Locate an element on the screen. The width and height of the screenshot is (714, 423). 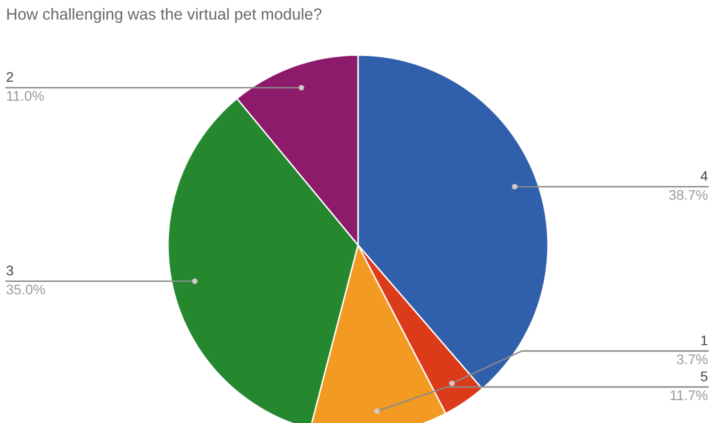
chart-title: How challenging was the virtual pet module? is located at coordinates (164, 15).